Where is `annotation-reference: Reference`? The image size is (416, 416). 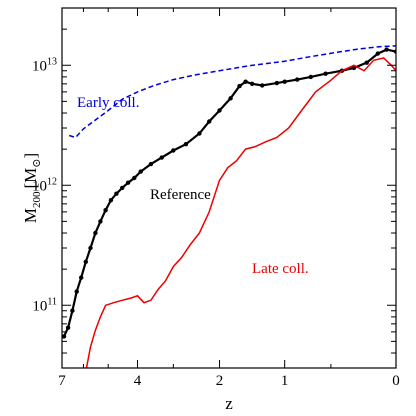 annotation-reference: Reference is located at coordinates (180, 195).